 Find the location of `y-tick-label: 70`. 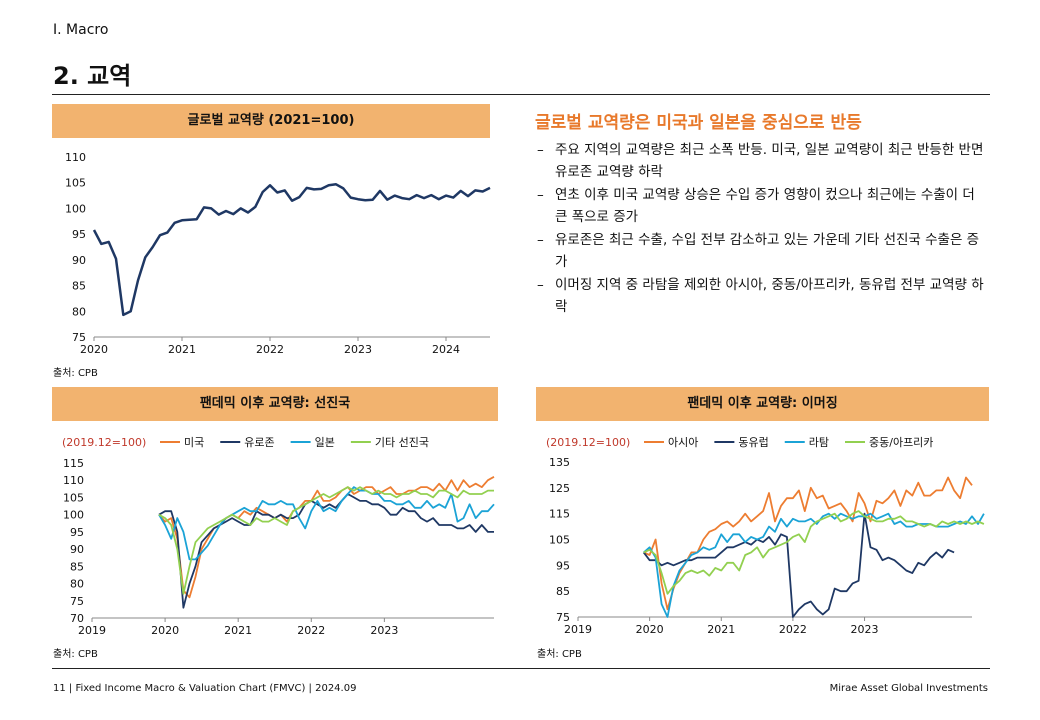

y-tick-label: 70 is located at coordinates (77, 618).